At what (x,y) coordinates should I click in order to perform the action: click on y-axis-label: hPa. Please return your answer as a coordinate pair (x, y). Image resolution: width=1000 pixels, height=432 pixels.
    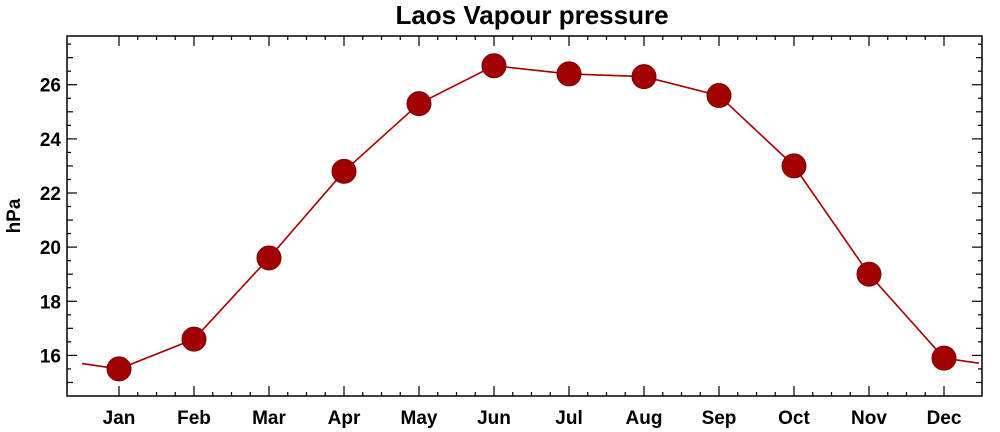
    Looking at the image, I should click on (14, 215).